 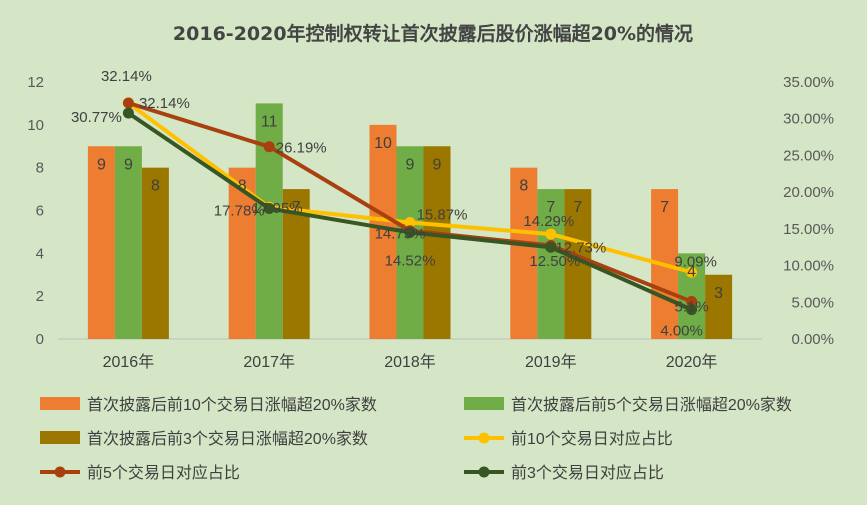 What do you see at coordinates (651, 405) in the screenshot?
I see `legend-label: 首次披露后前5个交易日涨幅超20%家数` at bounding box center [651, 405].